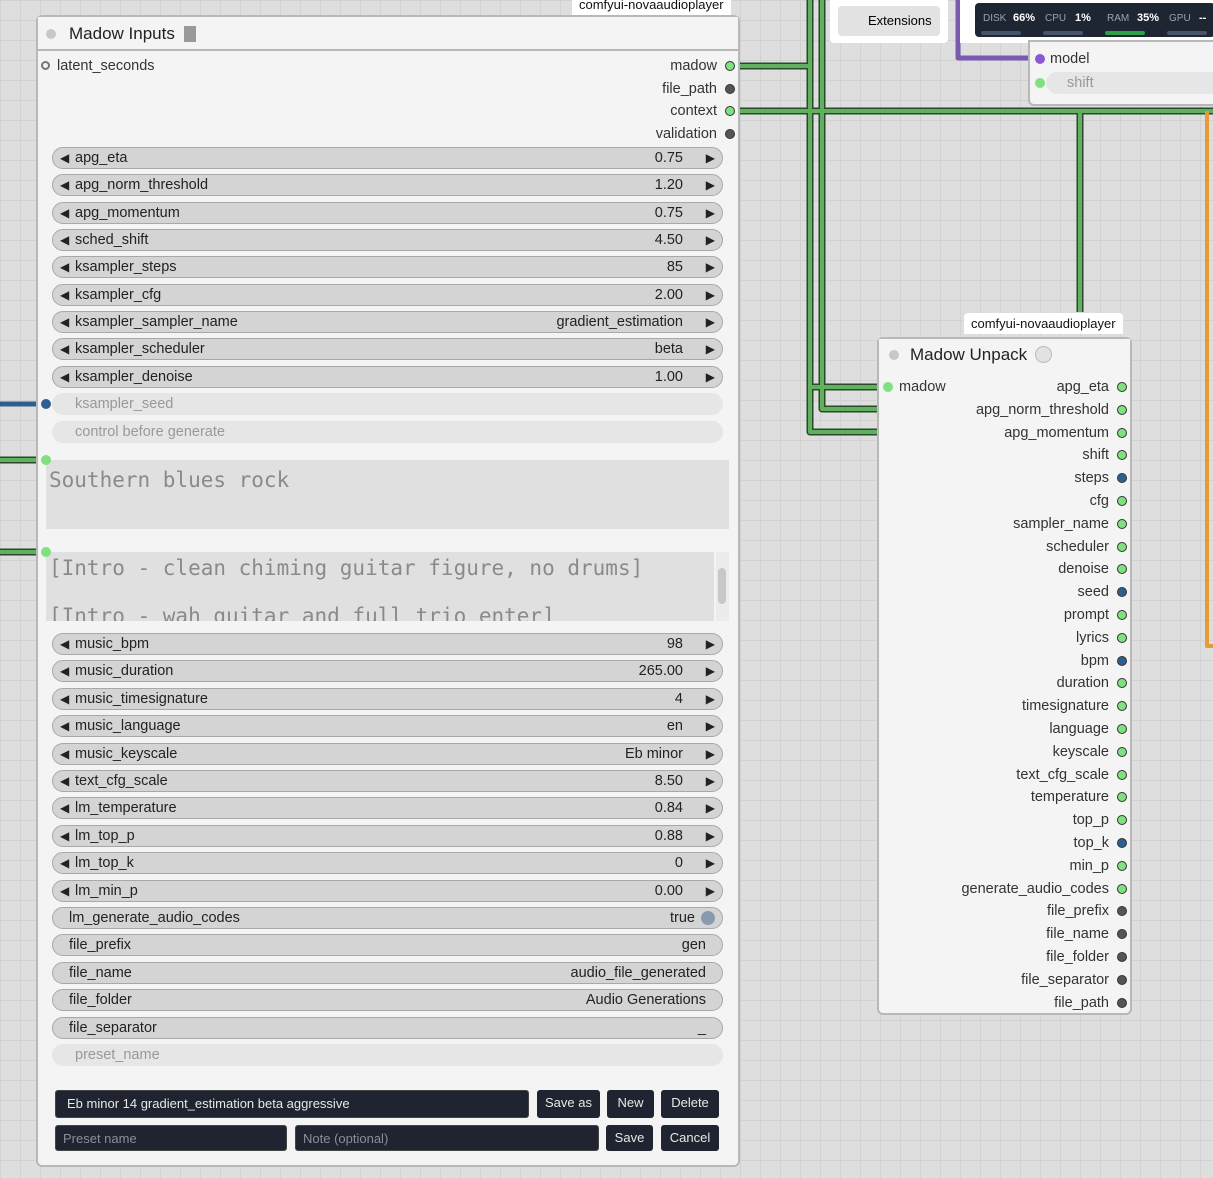 This screenshot has width=1213, height=1178. Describe the element at coordinates (1091, 843) in the screenshot. I see `output-label: top_k` at that location.